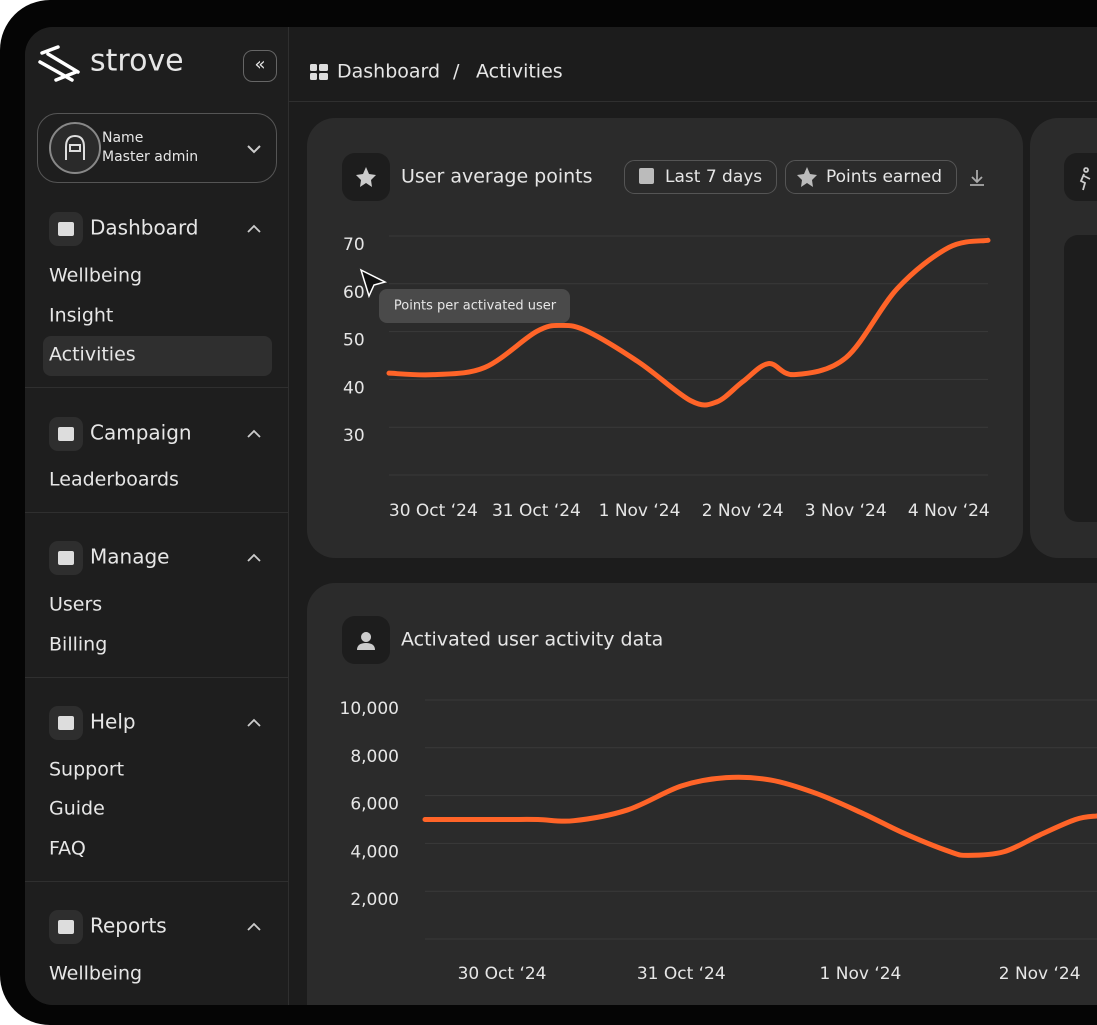 This screenshot has width=1097, height=1025. I want to click on panel, so click(1080, 378).